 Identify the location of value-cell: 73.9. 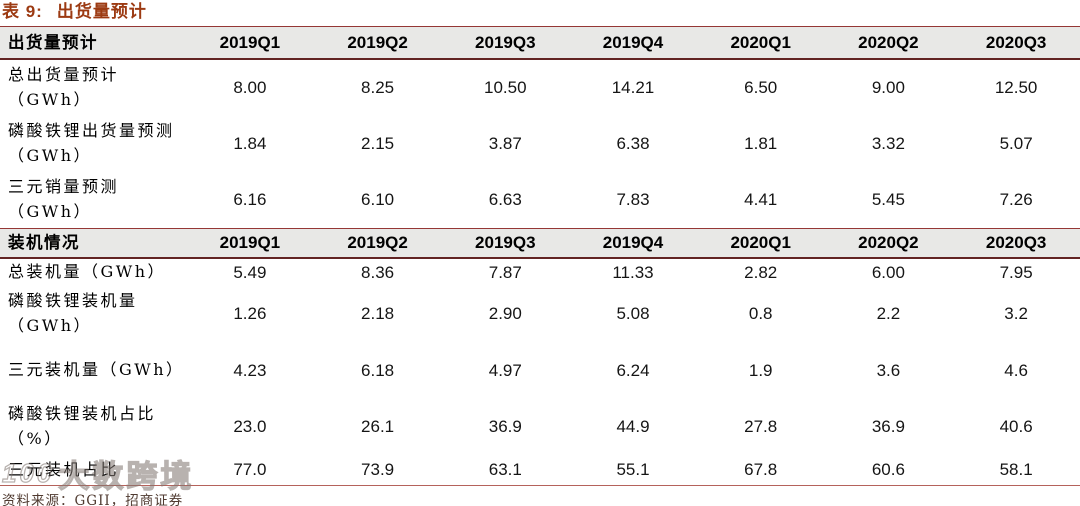
(377, 470).